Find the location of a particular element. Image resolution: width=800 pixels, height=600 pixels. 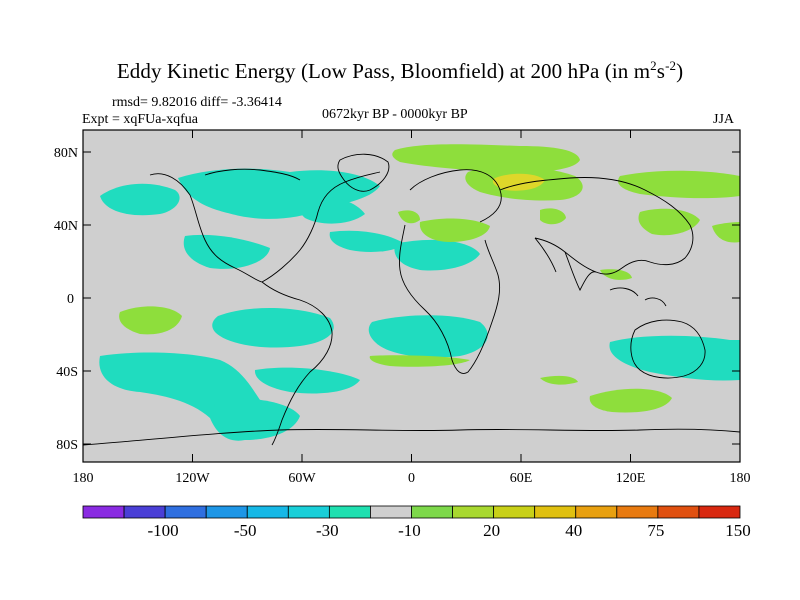

pos-region-far-east is located at coordinates (669, 222).